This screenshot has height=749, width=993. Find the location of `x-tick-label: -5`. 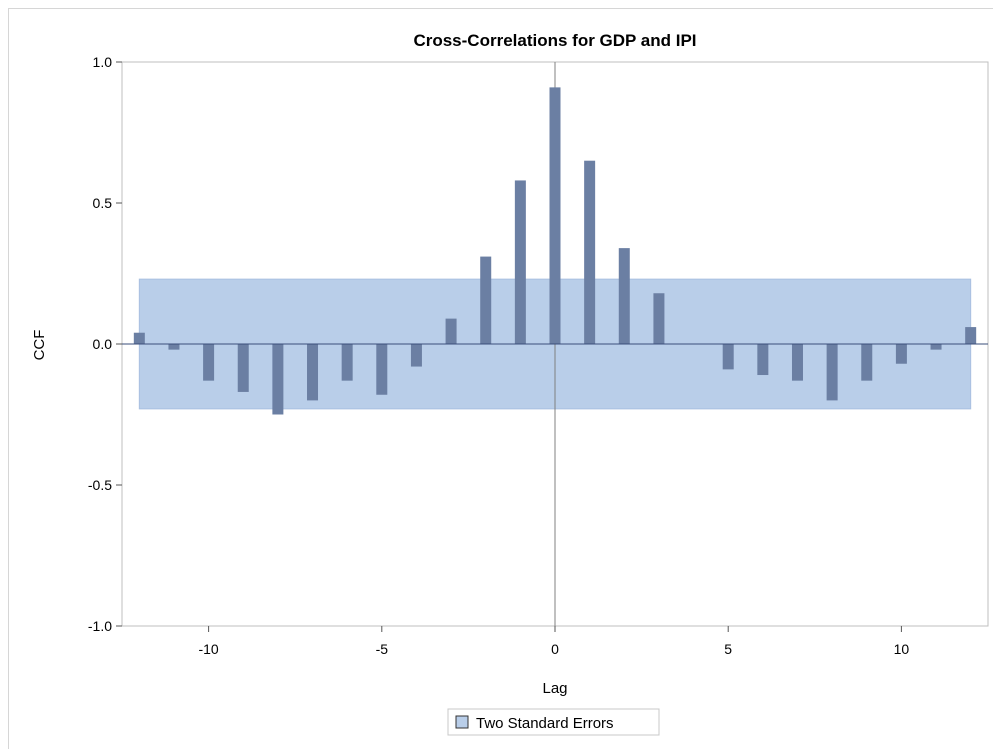

x-tick-label: -5 is located at coordinates (382, 649).